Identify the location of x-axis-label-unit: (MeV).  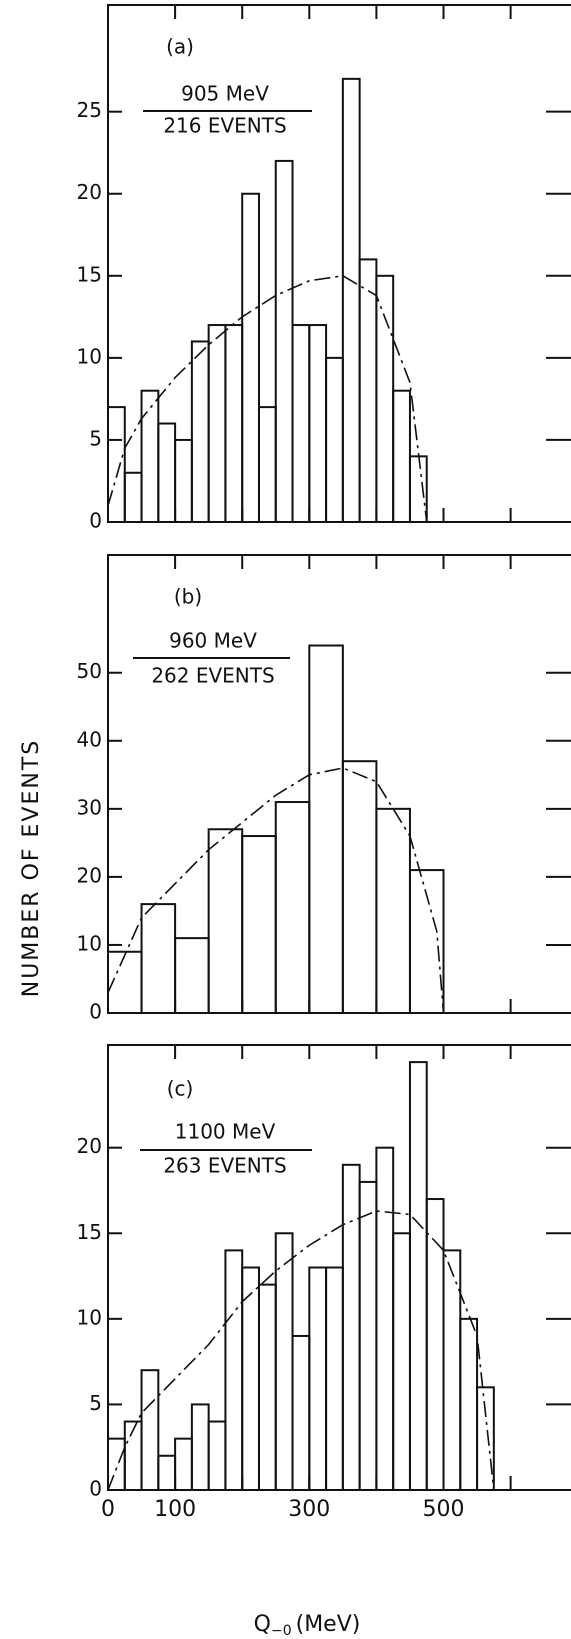
(328, 1624).